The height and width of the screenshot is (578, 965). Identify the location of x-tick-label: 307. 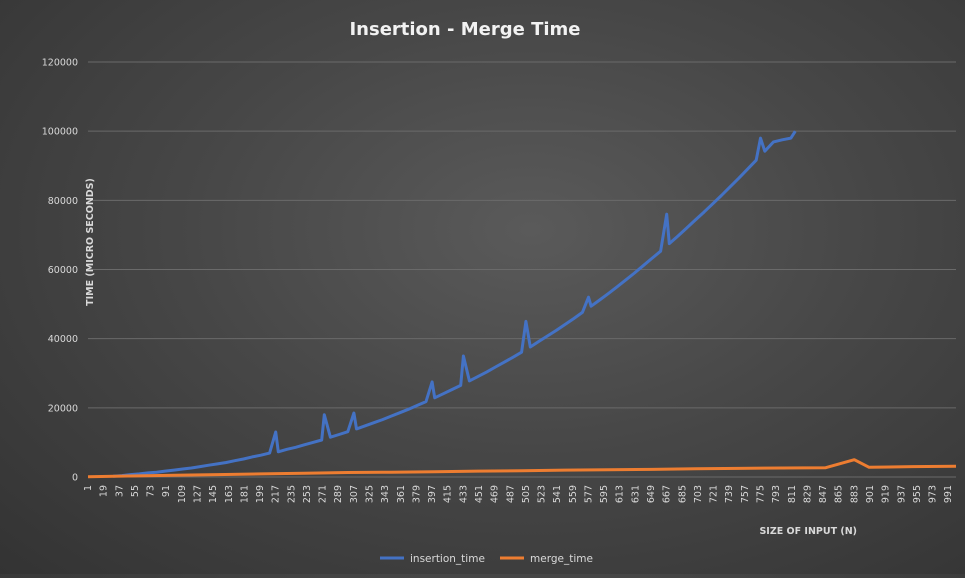
(354, 494).